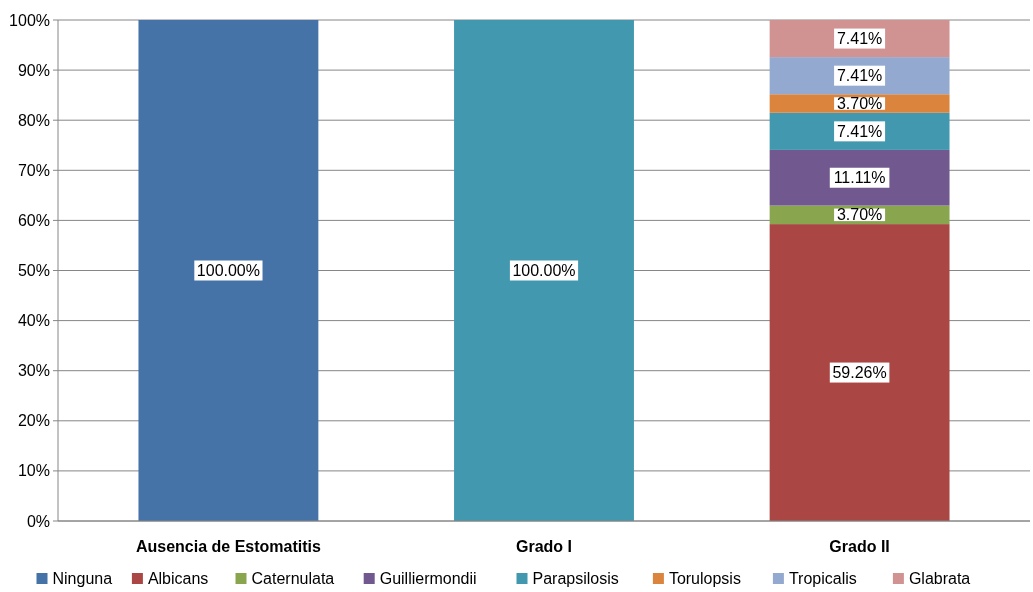  I want to click on y-tick-label: 60%, so click(33, 220).